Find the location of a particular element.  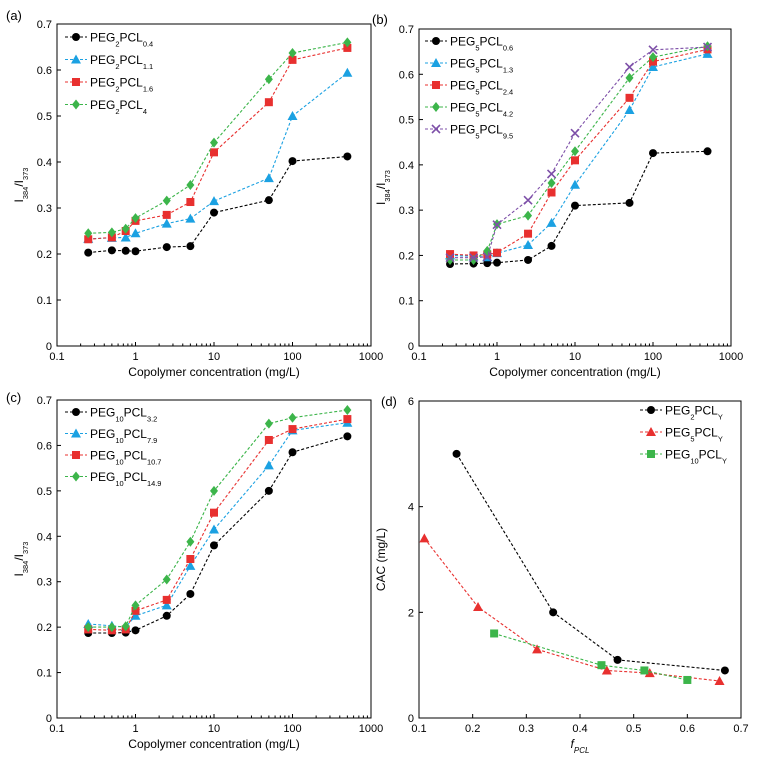

legend-entry: PEG10PCL10.7 is located at coordinates (113, 457).